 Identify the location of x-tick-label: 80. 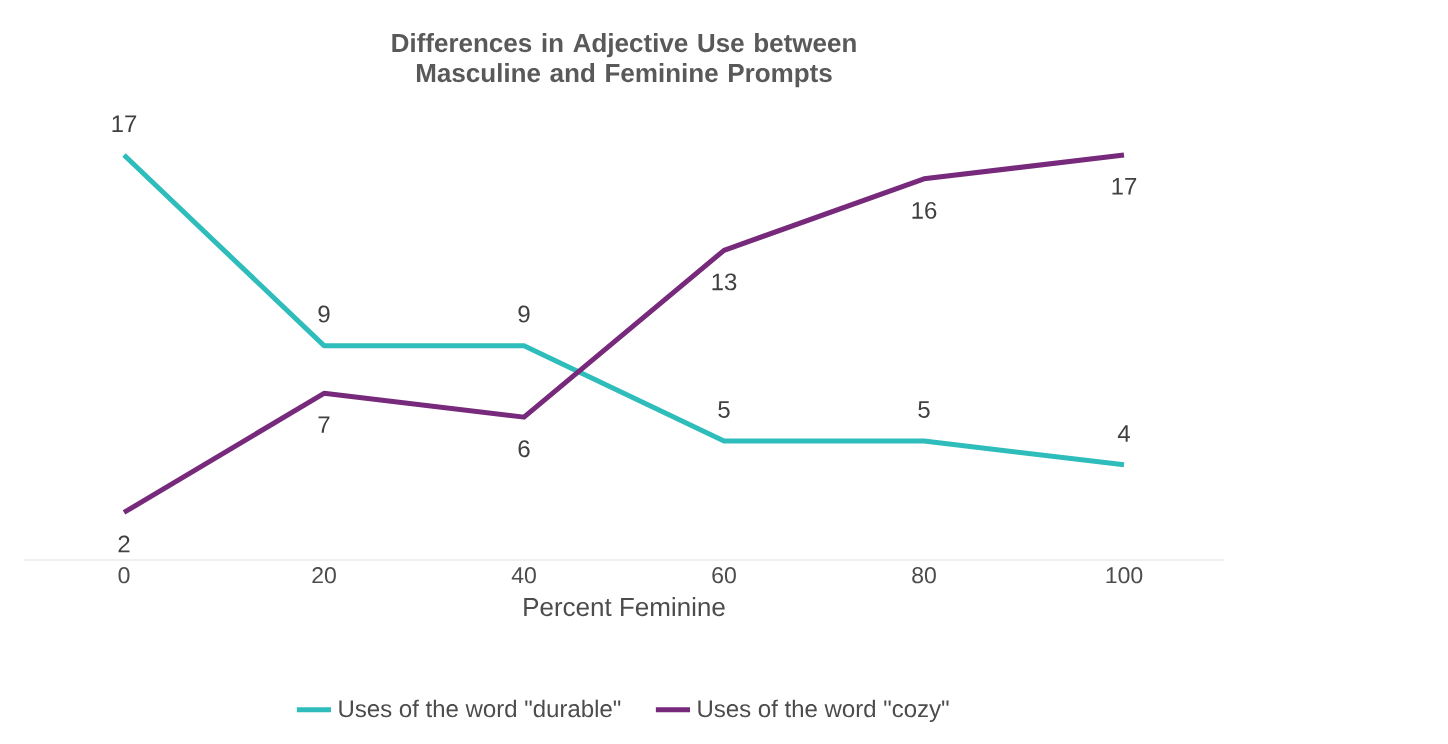
(924, 575).